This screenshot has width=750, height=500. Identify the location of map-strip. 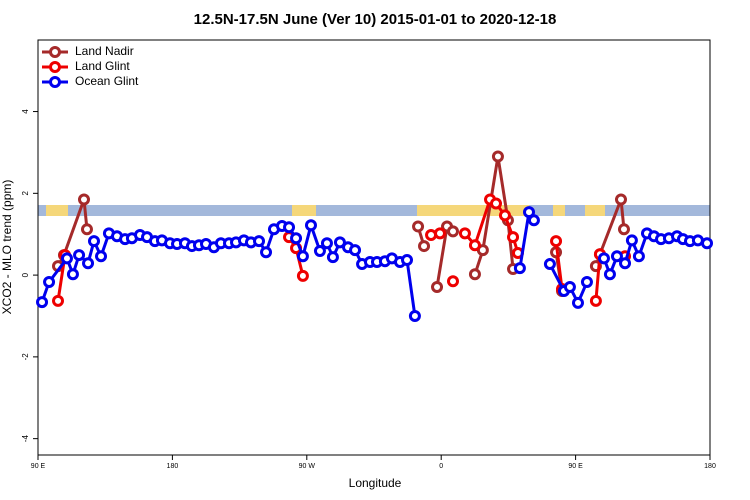
(374, 210).